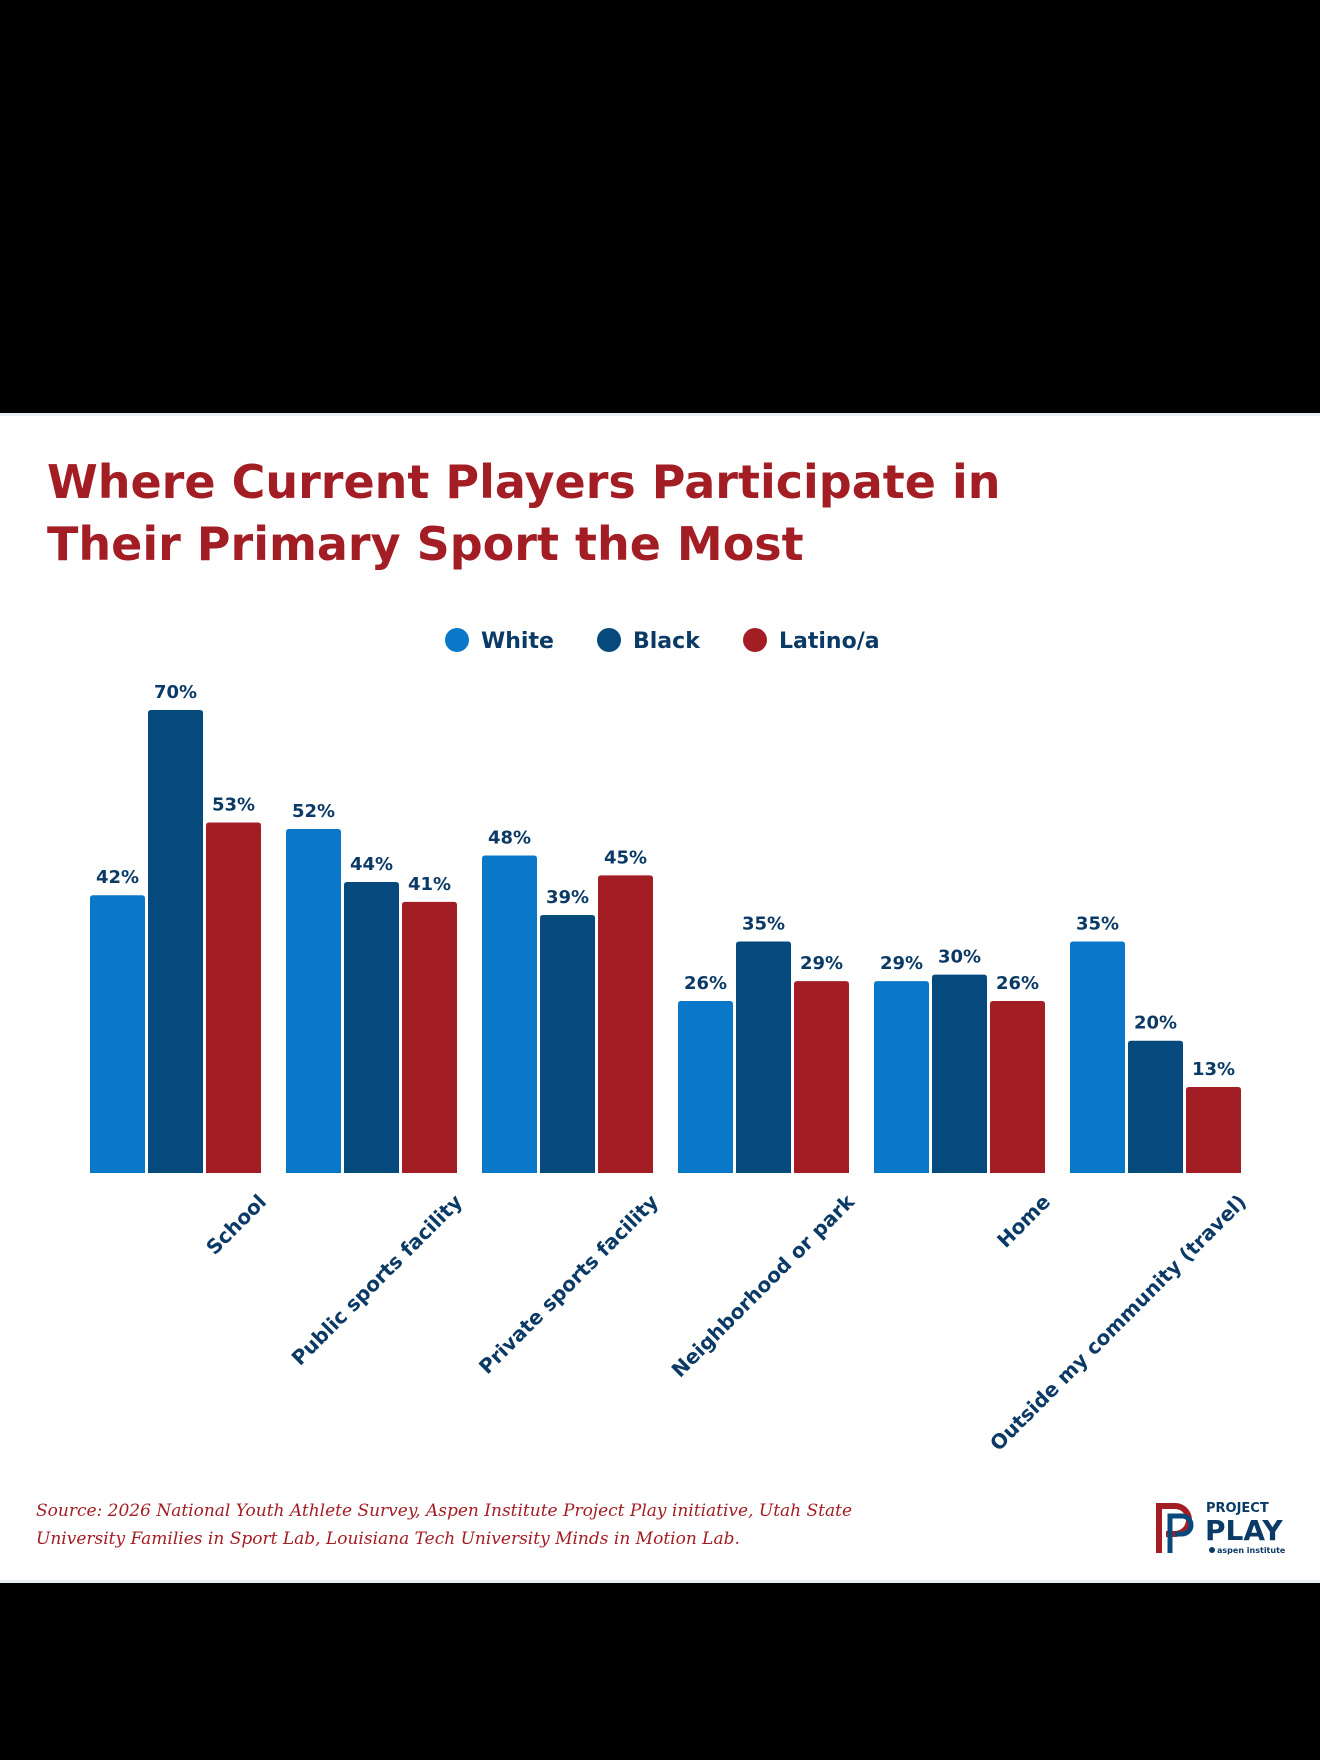 Image resolution: width=1320 pixels, height=1760 pixels. What do you see at coordinates (829, 641) in the screenshot?
I see `legend-label: Latino/a` at bounding box center [829, 641].